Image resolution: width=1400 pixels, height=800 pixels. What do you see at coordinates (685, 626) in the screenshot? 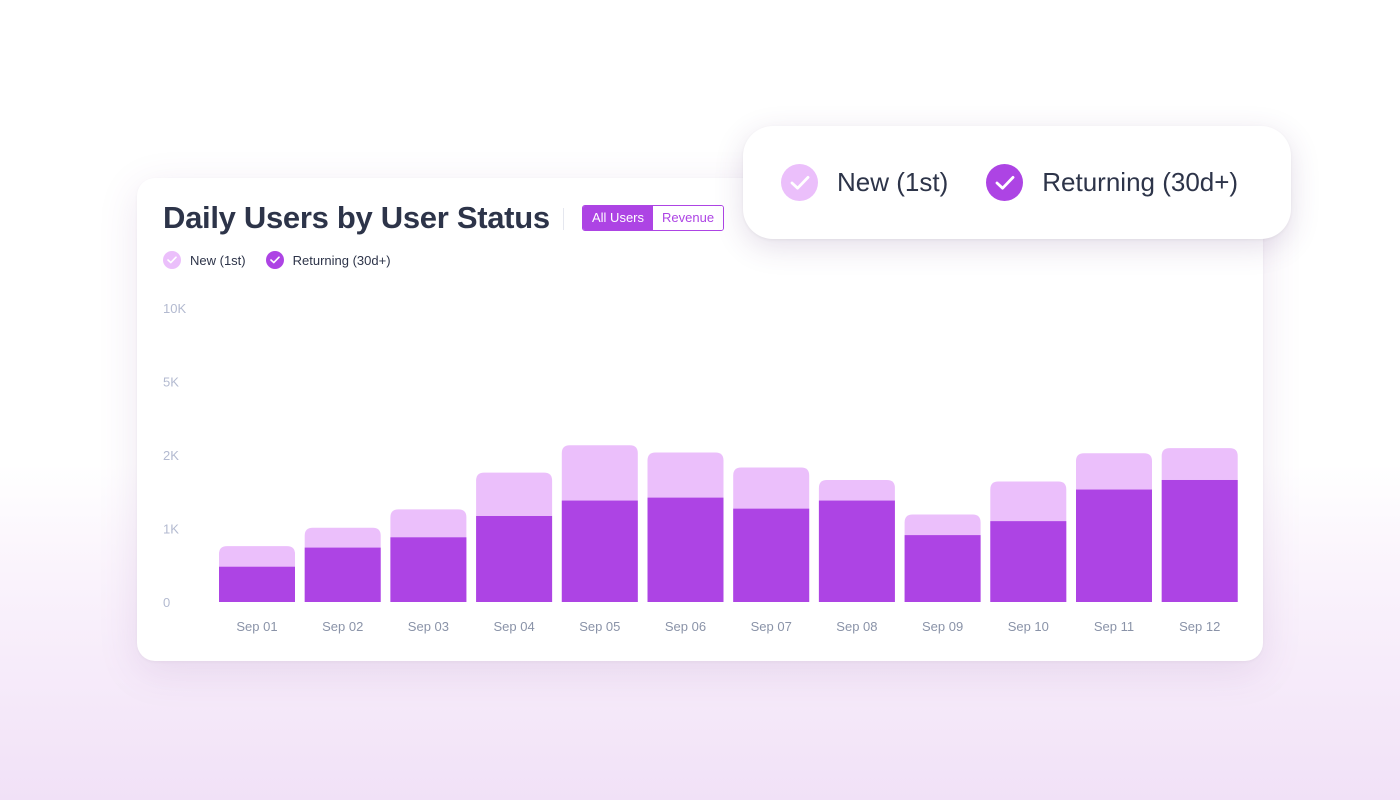
I see `x-tick-label: Sep 06` at bounding box center [685, 626].